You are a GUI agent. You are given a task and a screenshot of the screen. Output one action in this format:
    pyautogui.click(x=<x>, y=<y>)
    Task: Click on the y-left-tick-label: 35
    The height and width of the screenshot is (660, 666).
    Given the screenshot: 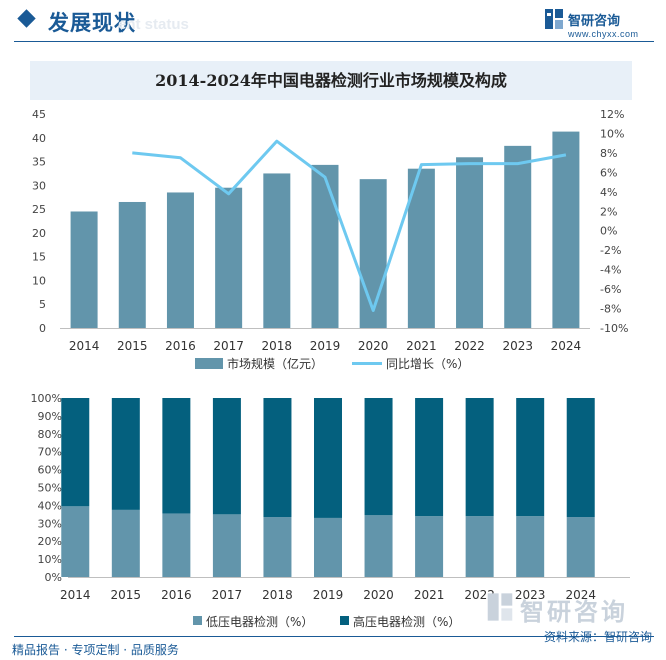 What is the action you would take?
    pyautogui.click(x=39, y=162)
    